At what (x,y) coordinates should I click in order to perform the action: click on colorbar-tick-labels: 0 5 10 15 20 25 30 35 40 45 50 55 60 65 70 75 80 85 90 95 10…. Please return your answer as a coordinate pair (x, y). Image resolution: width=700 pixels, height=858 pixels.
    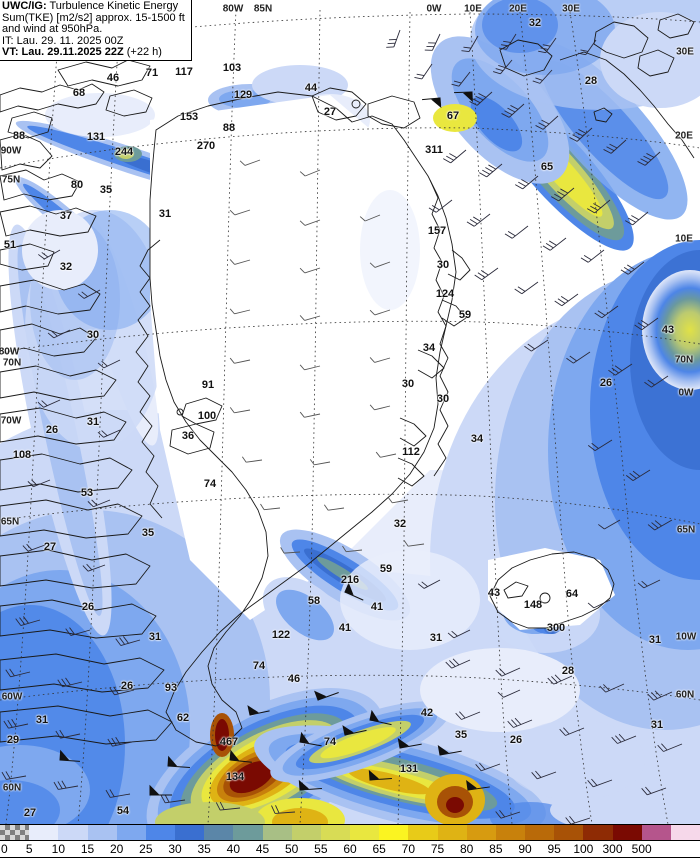
    Looking at the image, I should click on (350, 849).